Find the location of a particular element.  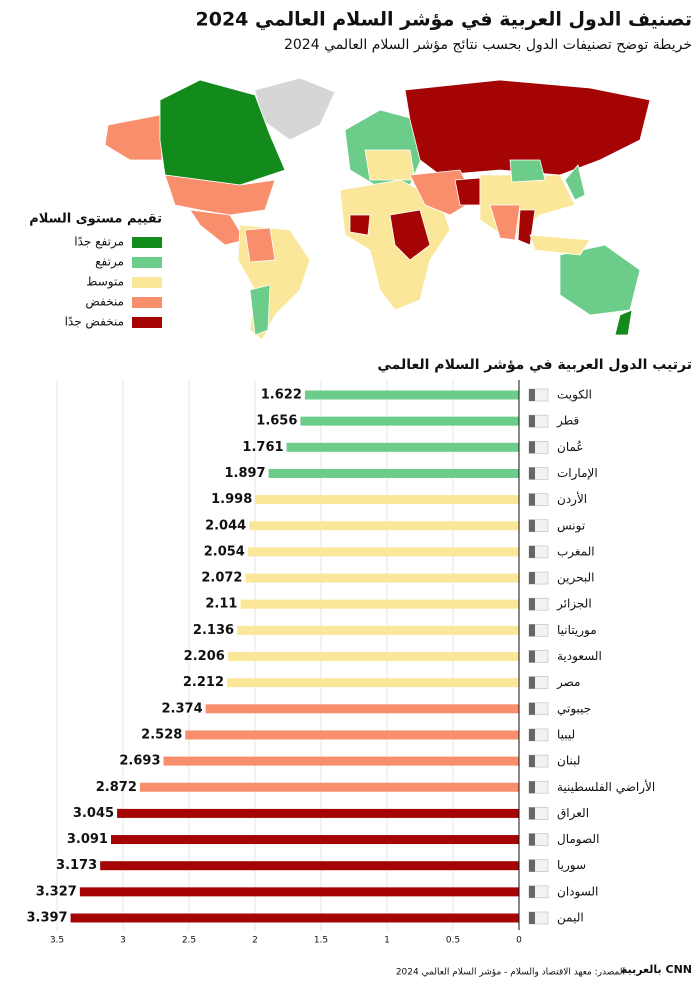

x-tick-label: 2.5 is located at coordinates (189, 941).